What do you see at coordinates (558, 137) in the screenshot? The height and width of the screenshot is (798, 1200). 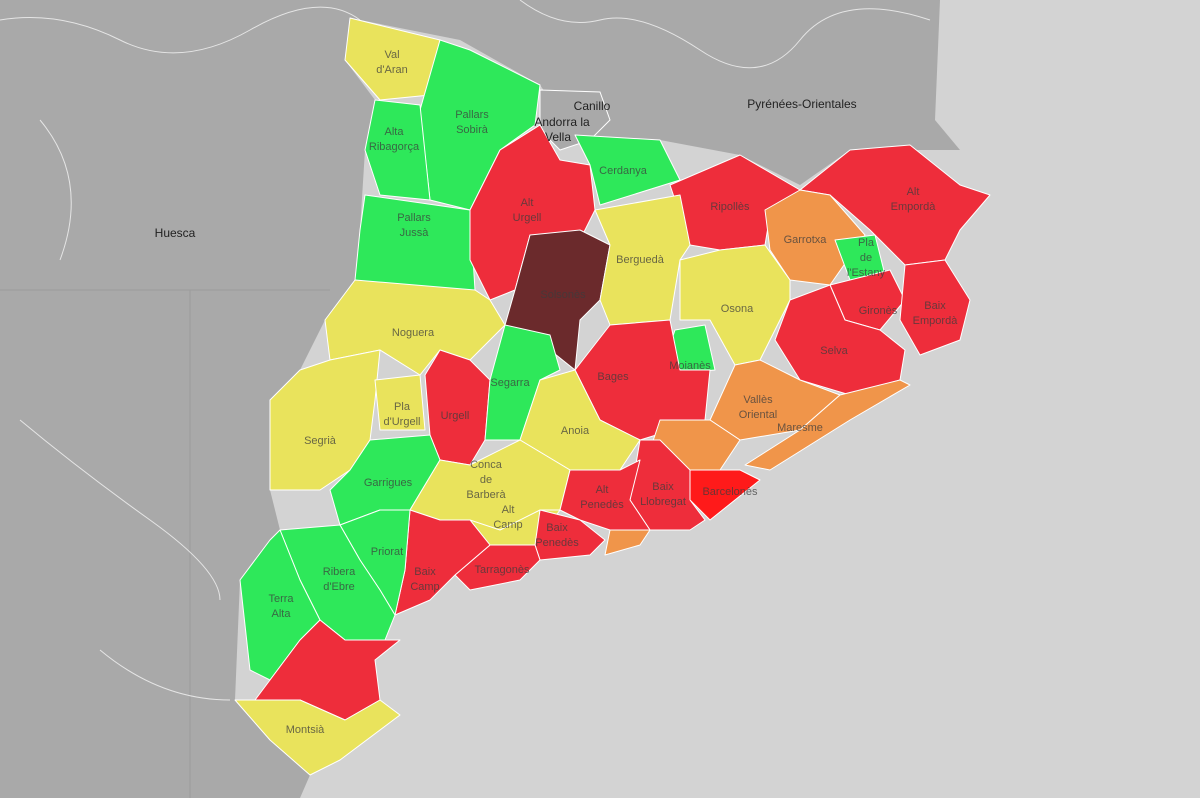 I see `place-label: Vella` at bounding box center [558, 137].